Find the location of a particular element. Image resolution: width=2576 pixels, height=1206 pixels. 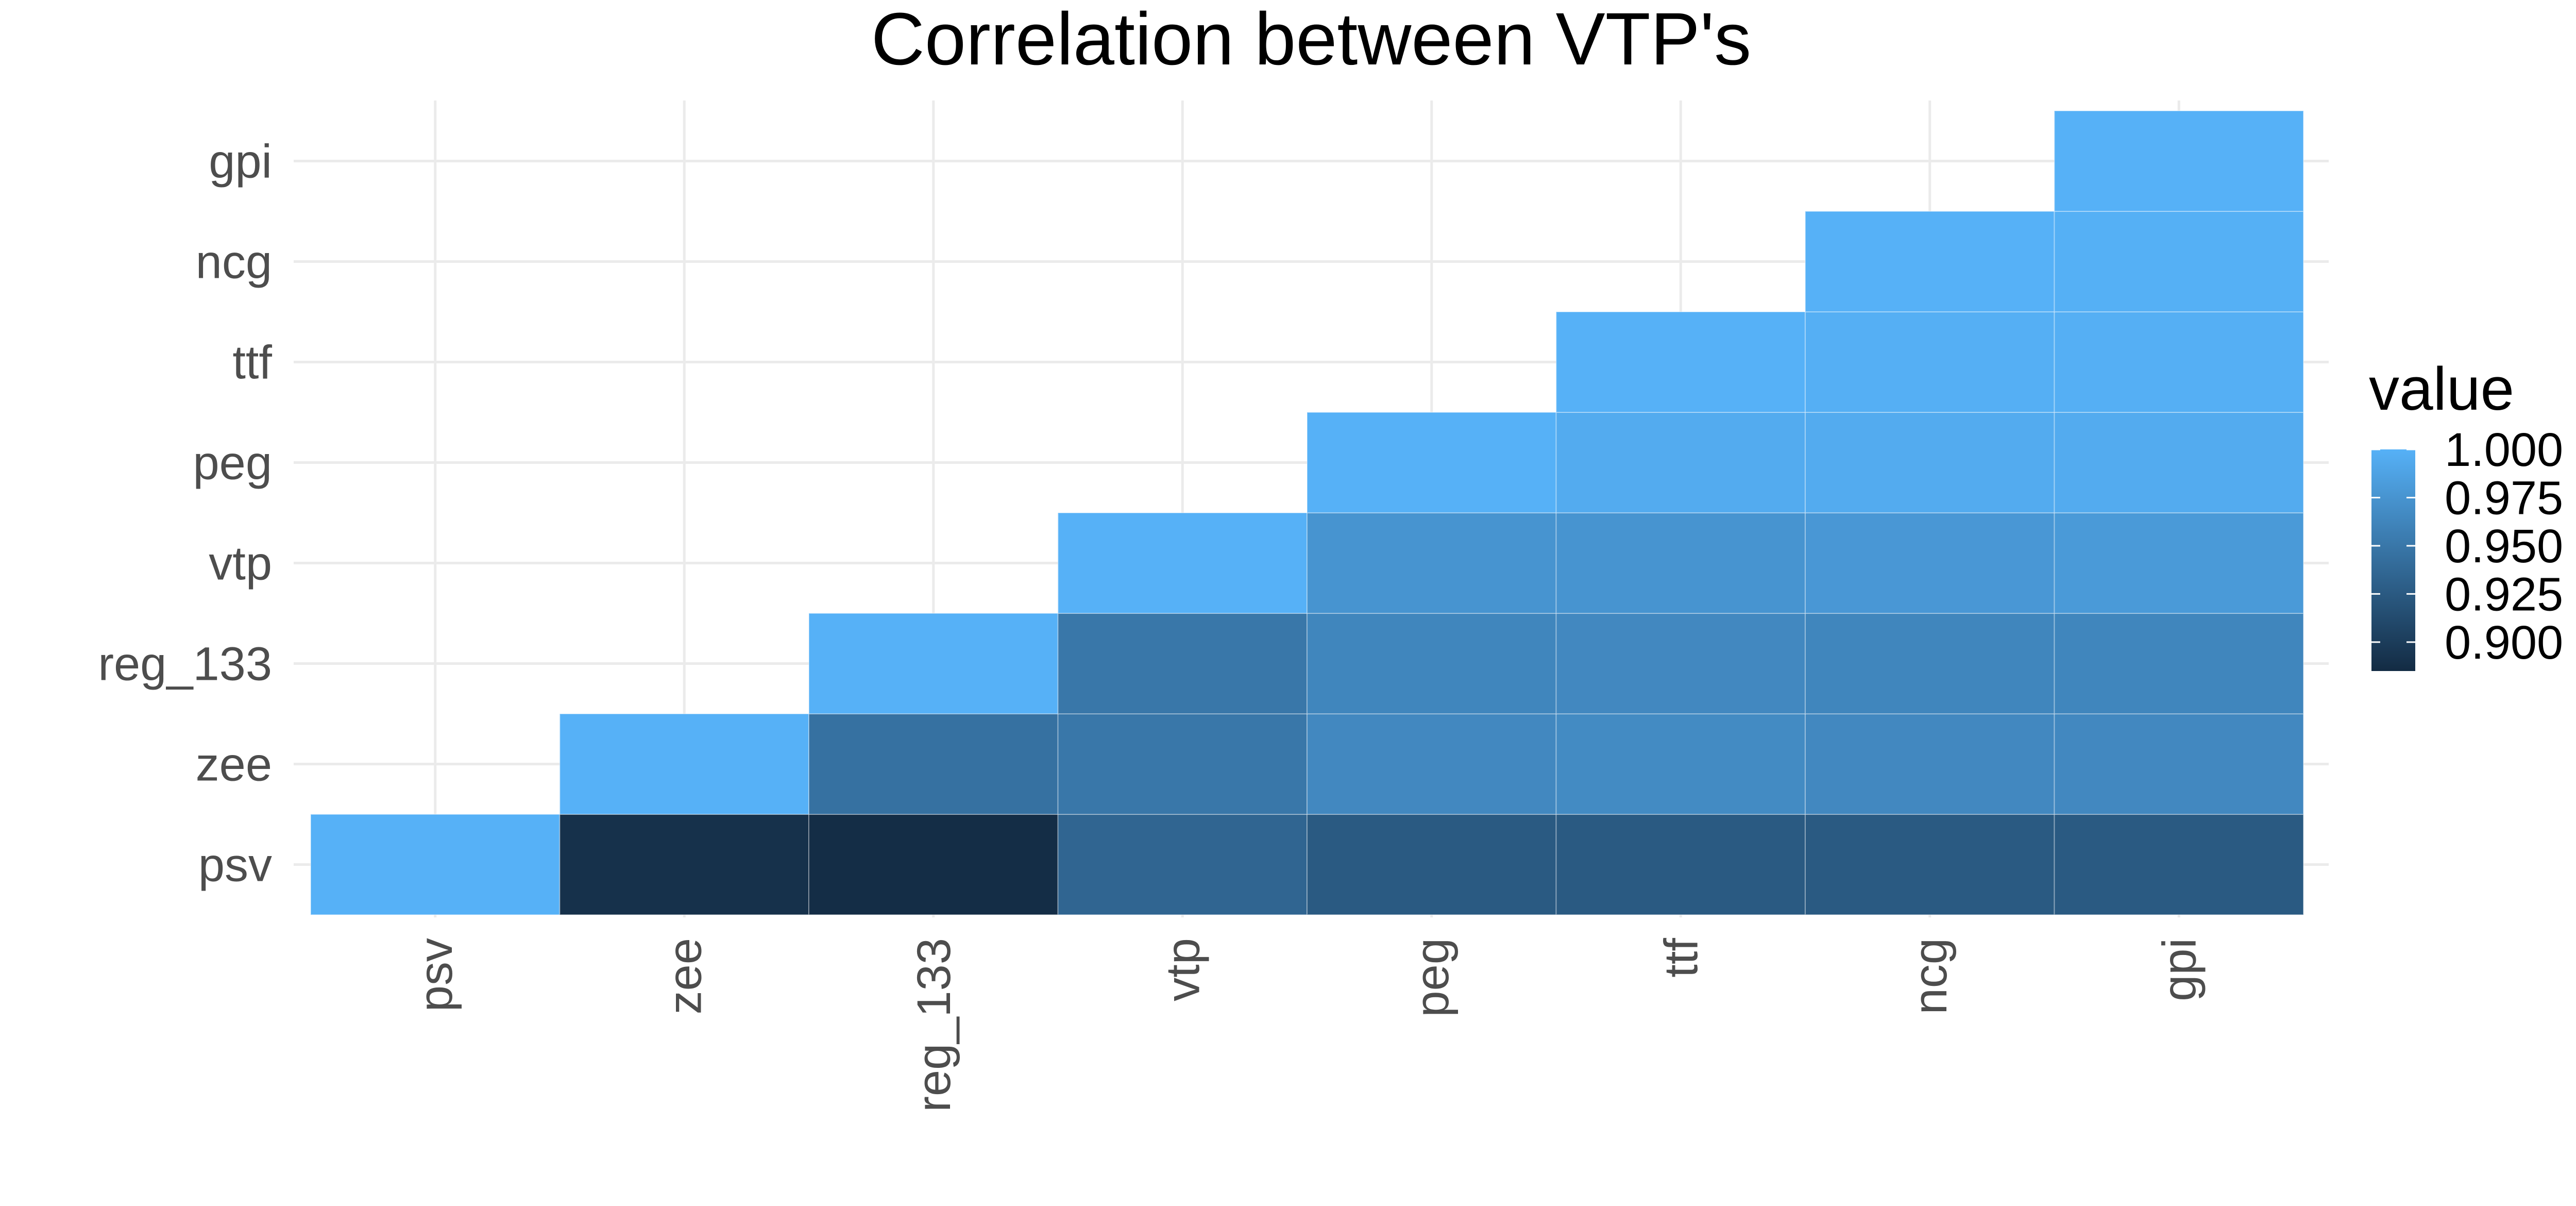

y-tick-label-ttf: ttf is located at coordinates (252, 363).